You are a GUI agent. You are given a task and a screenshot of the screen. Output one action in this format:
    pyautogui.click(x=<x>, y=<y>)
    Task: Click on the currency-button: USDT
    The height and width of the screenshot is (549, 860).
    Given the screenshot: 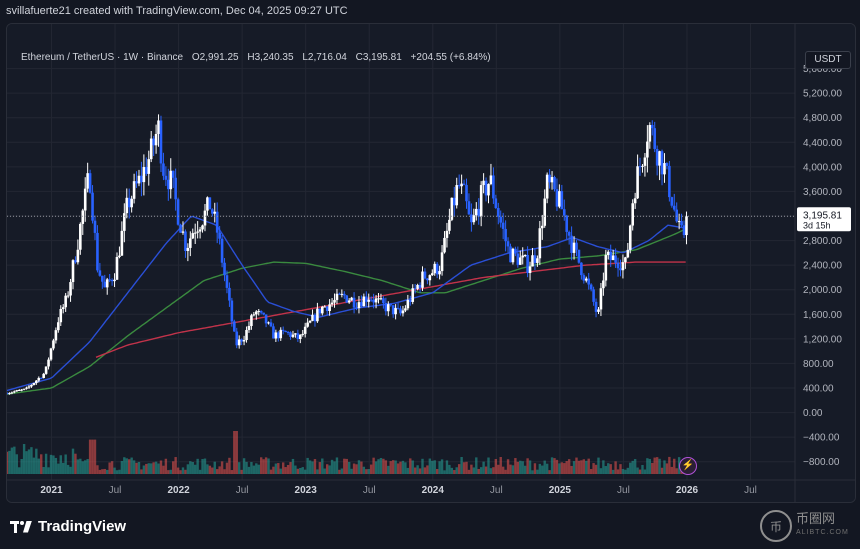 What is the action you would take?
    pyautogui.click(x=828, y=60)
    